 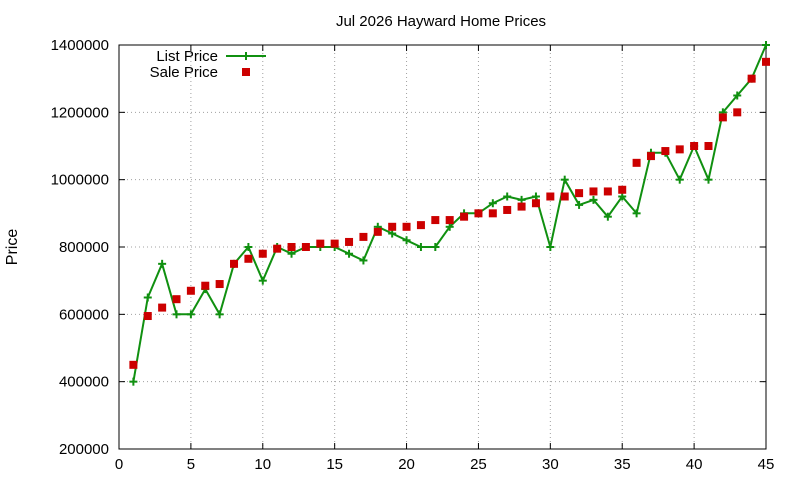 I want to click on x-tick-label: 30, so click(x=550, y=464).